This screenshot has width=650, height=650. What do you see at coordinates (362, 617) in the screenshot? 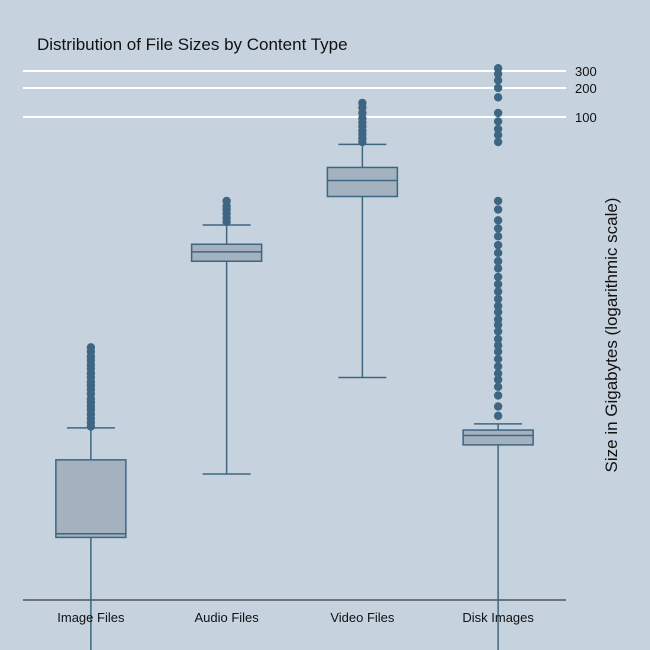
I see `x-tick-label-video-files: Video Files` at bounding box center [362, 617].